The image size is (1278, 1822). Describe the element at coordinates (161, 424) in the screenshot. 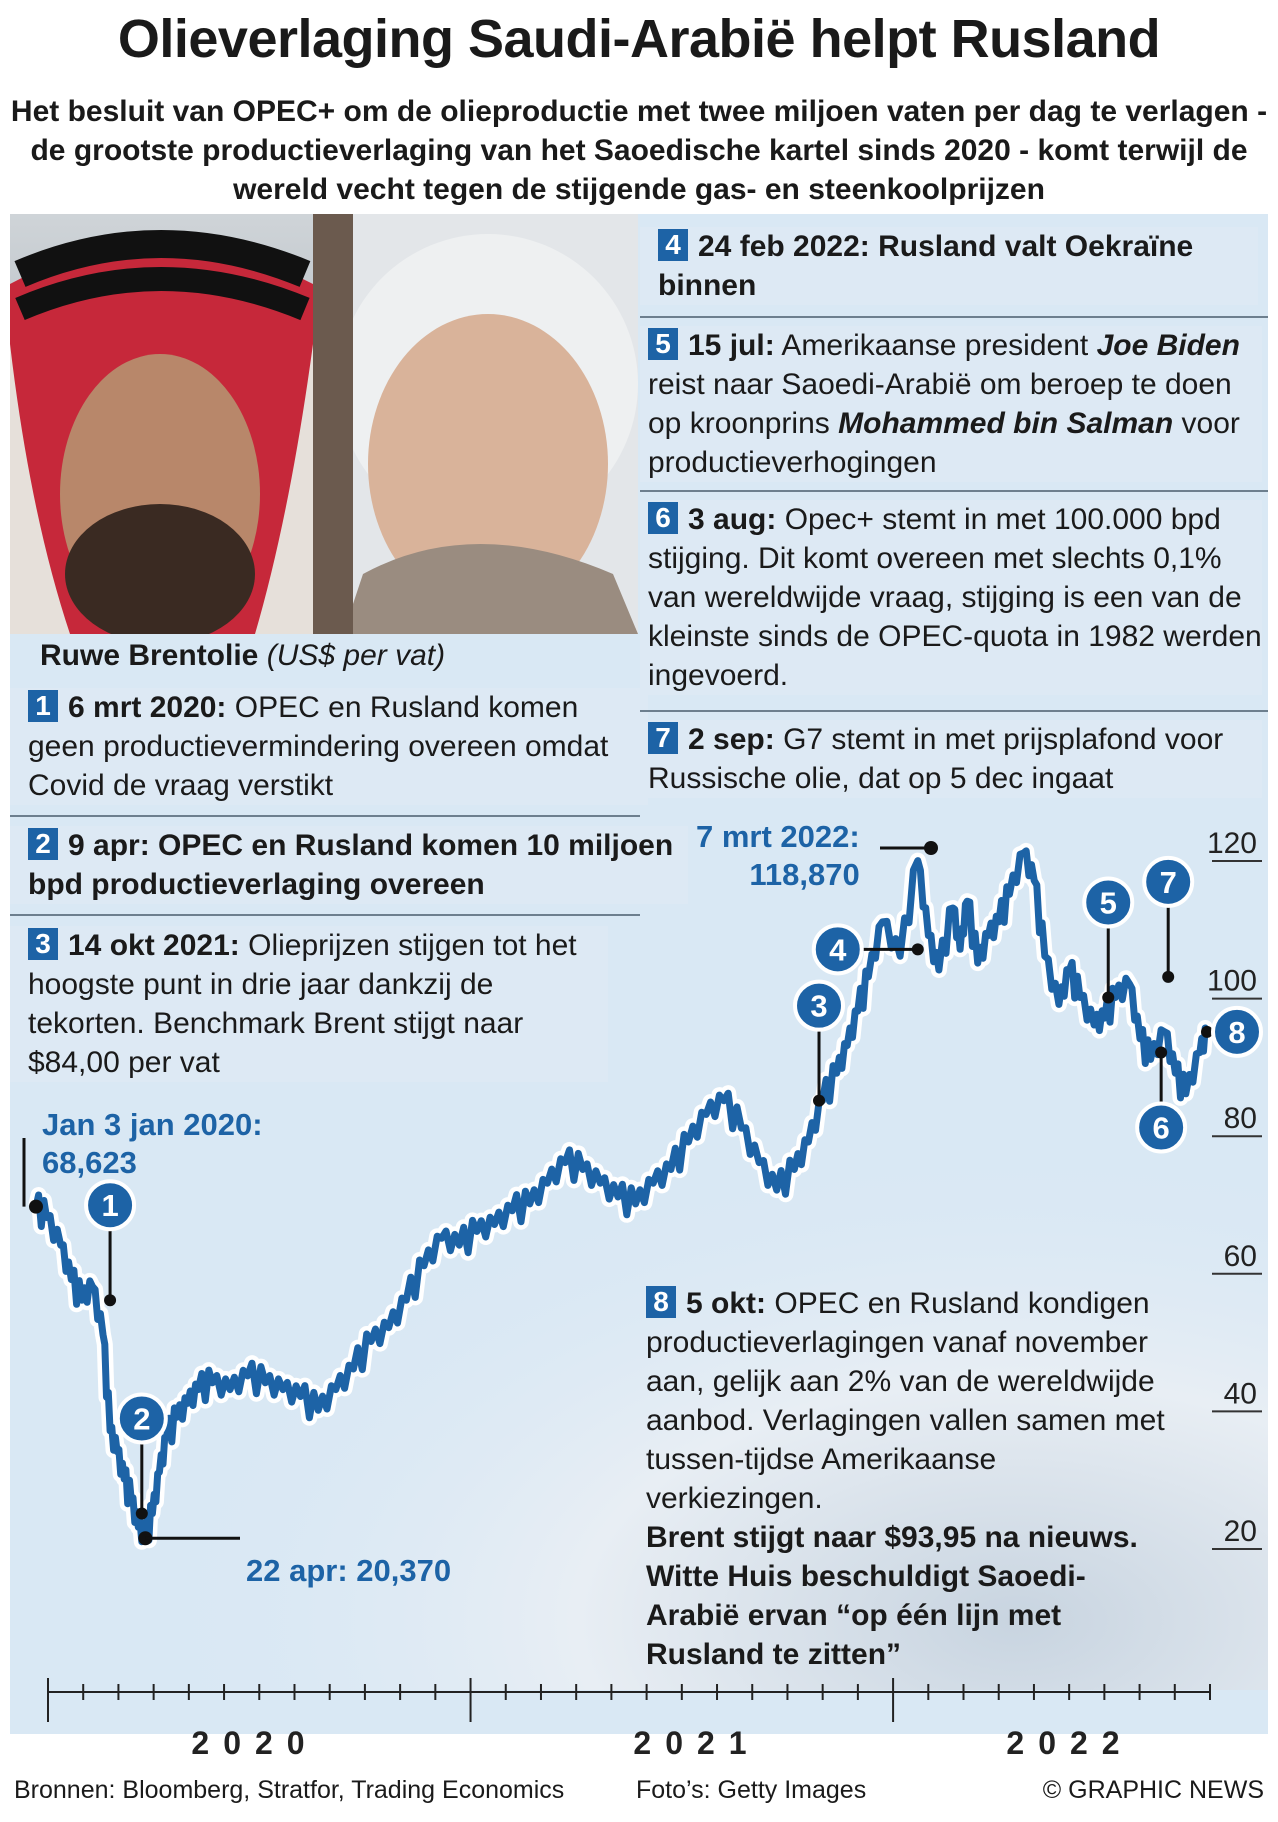

I see `photo-mohammed-bin-salman` at that location.